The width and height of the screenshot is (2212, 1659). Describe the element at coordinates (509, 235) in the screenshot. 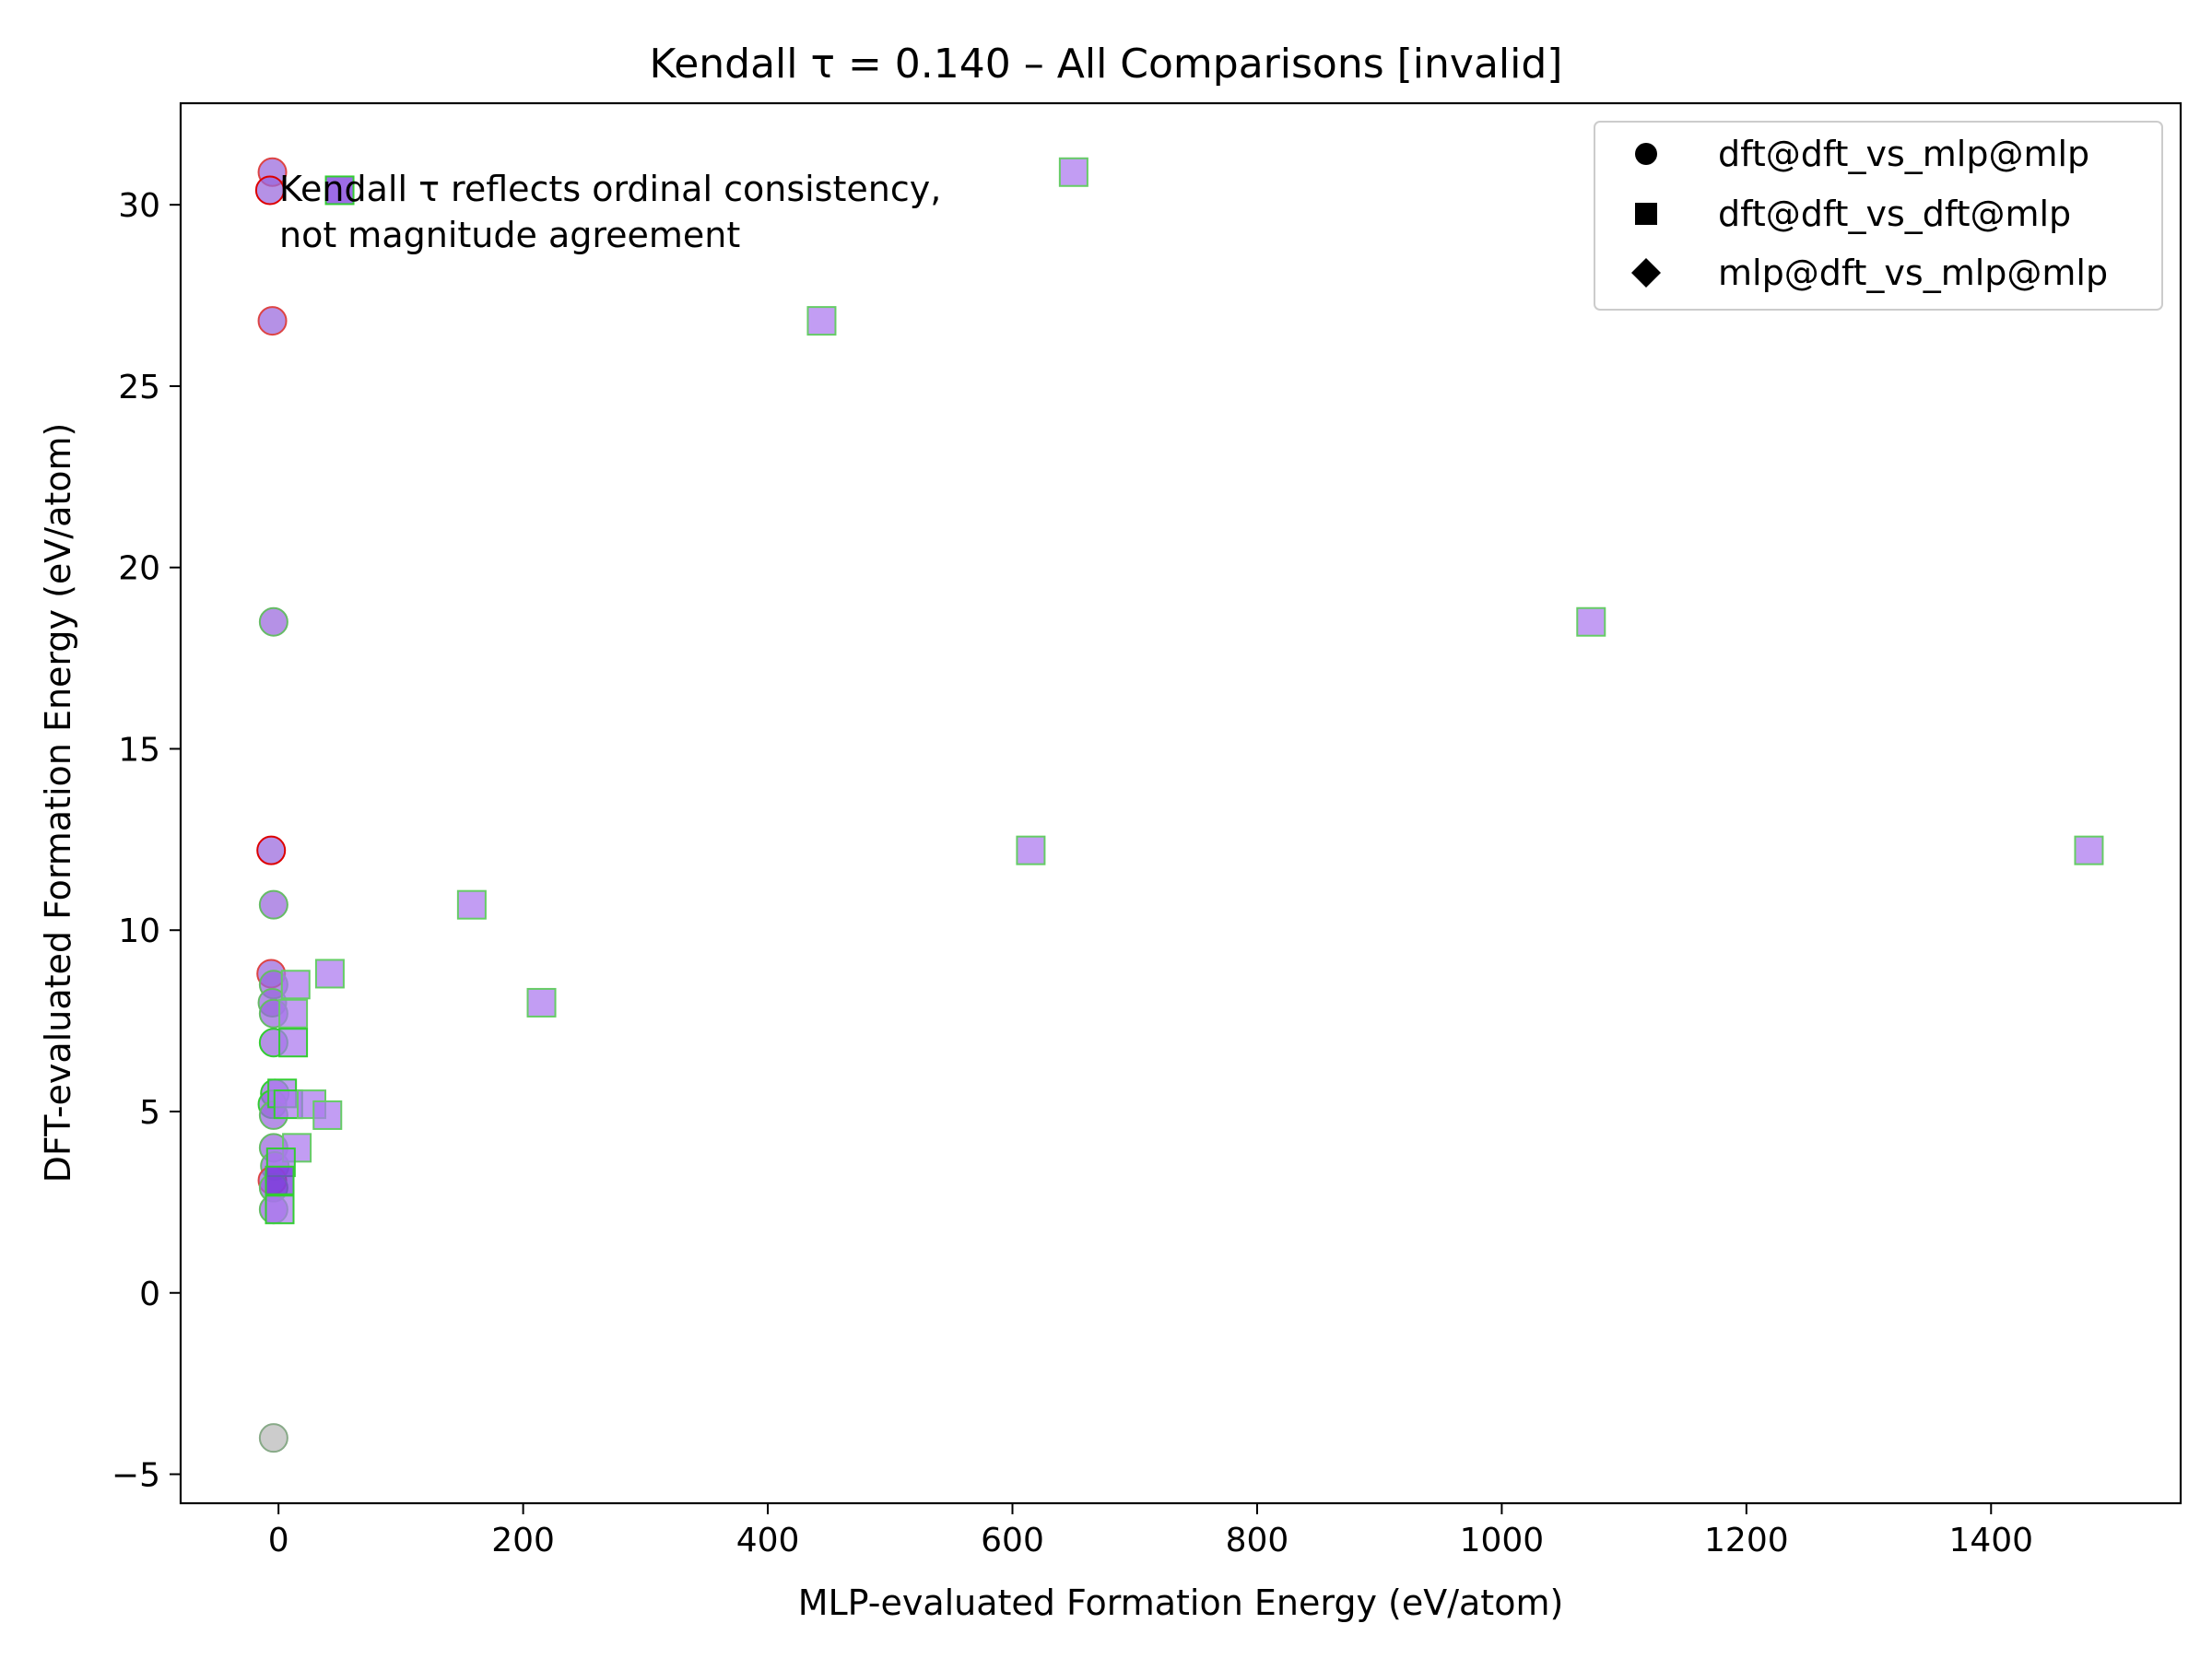

I see `annotation-line-2: not magnitude agreement` at that location.